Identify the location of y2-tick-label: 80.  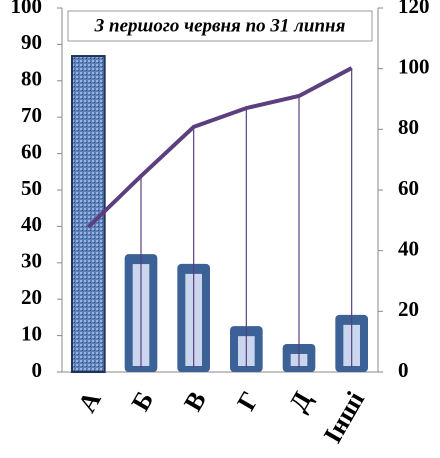
(408, 127).